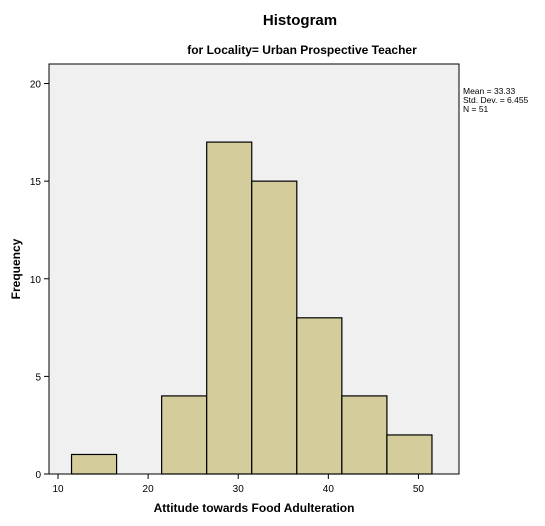 The height and width of the screenshot is (526, 545). Describe the element at coordinates (239, 489) in the screenshot. I see `x-tick-label: 30` at that location.